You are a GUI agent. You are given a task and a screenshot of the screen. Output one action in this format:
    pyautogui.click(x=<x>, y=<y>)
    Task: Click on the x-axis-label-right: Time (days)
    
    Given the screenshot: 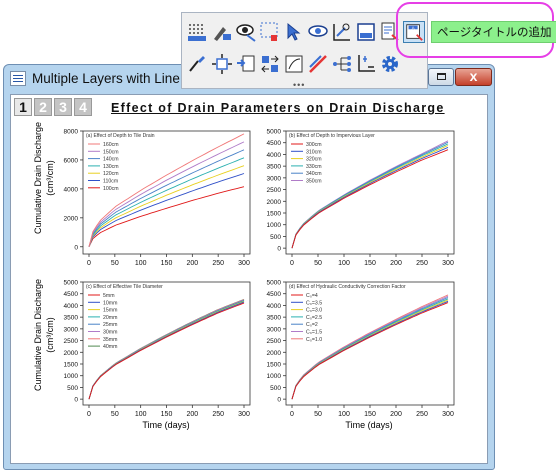 What is the action you would take?
    pyautogui.click(x=368, y=425)
    